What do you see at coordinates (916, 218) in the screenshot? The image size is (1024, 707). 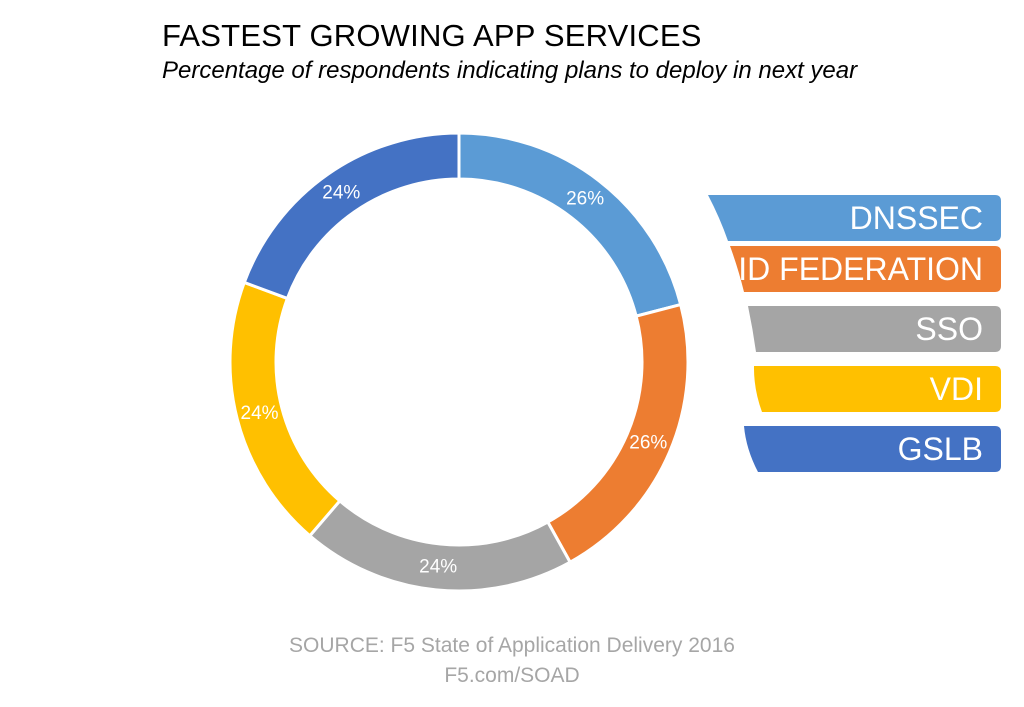 I see `legend-label: DNSSEC` at bounding box center [916, 218].